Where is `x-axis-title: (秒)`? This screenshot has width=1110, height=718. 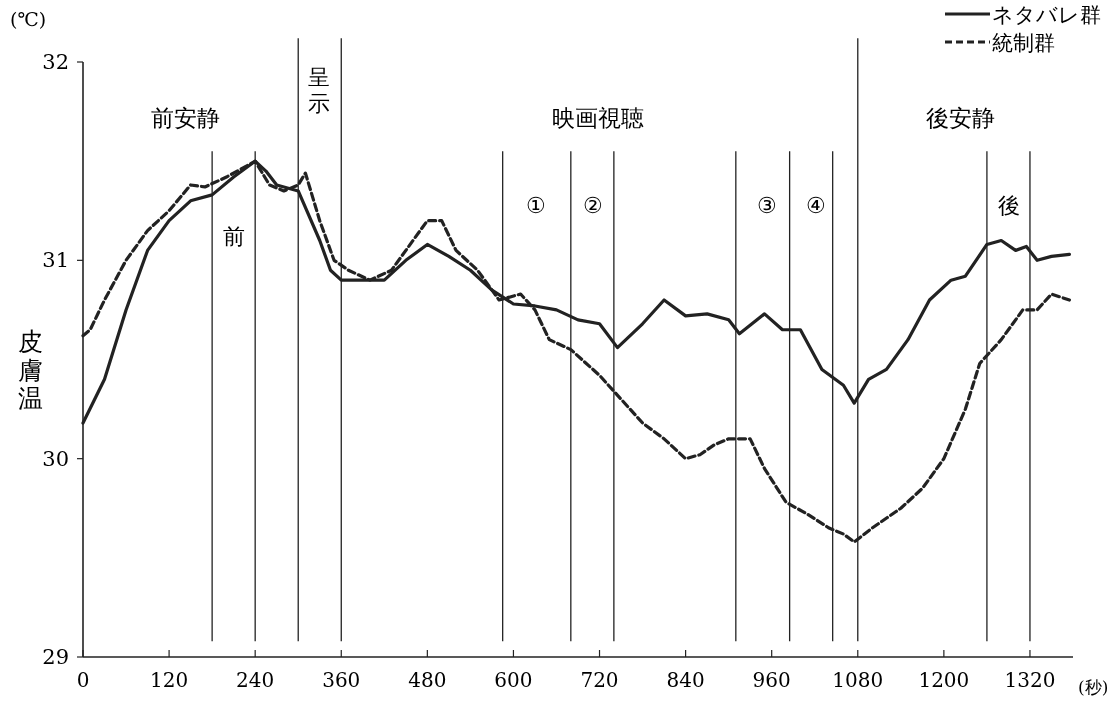 x-axis-title: (秒) is located at coordinates (1093, 687).